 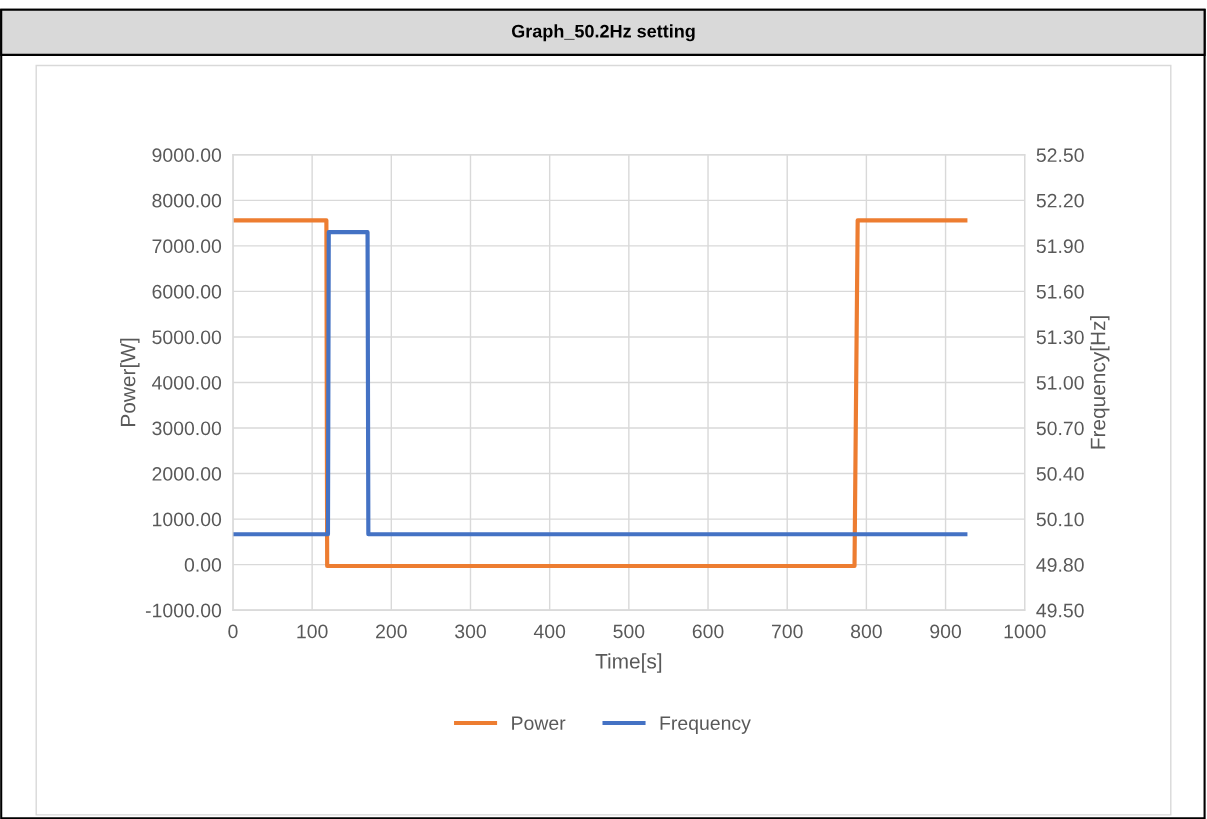 What do you see at coordinates (1060, 337) in the screenshot?
I see `y2-tick-label: 51.30` at bounding box center [1060, 337].